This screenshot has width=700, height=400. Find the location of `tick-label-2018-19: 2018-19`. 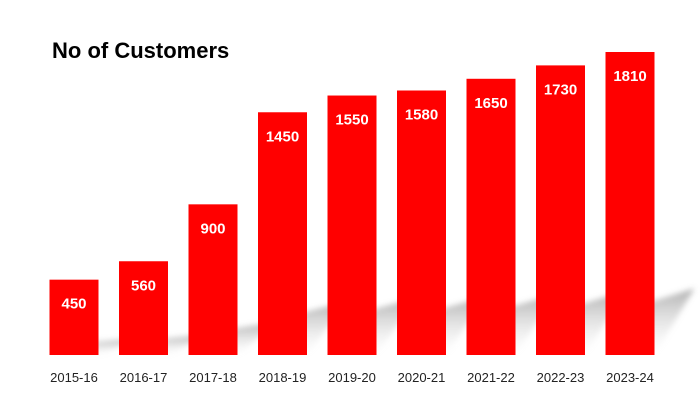

tick-label-2018-19: 2018-19 is located at coordinates (283, 377).